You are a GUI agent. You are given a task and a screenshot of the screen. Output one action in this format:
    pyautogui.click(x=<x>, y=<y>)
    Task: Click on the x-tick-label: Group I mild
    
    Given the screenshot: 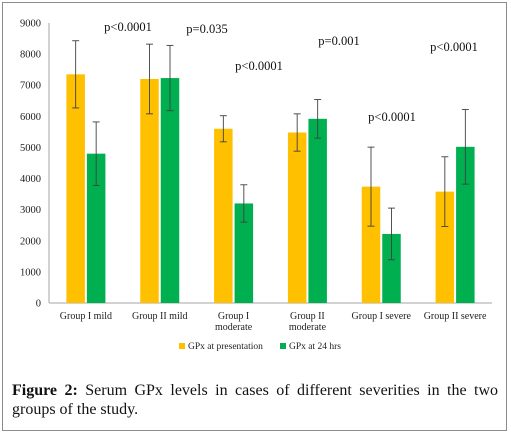 What is the action you would take?
    pyautogui.click(x=86, y=316)
    